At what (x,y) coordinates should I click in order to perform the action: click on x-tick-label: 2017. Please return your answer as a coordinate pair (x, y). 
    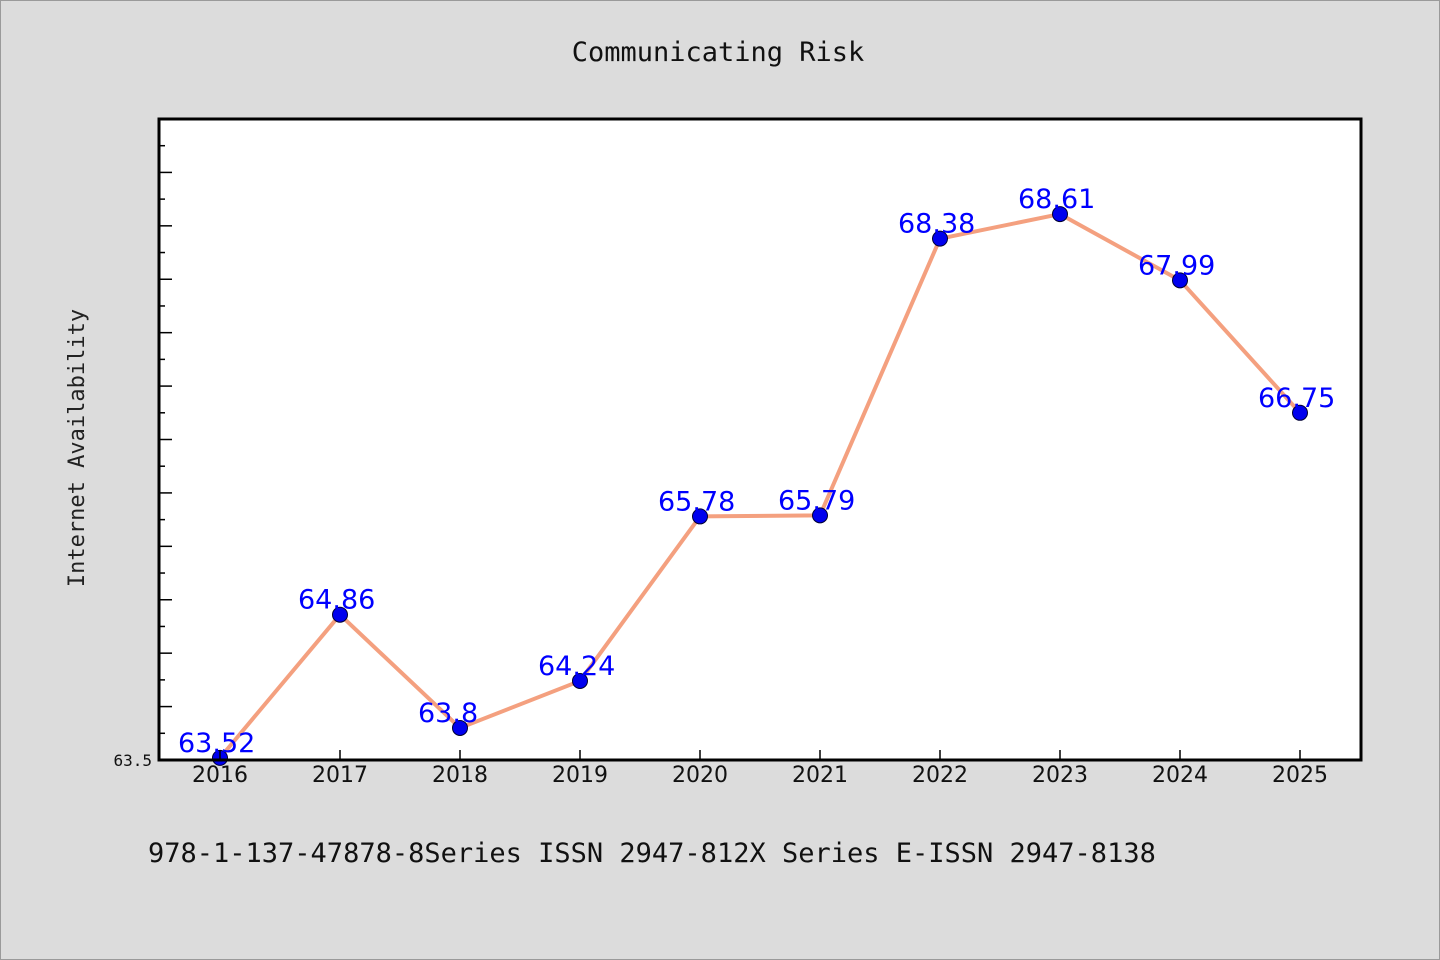
    Looking at the image, I should click on (340, 775).